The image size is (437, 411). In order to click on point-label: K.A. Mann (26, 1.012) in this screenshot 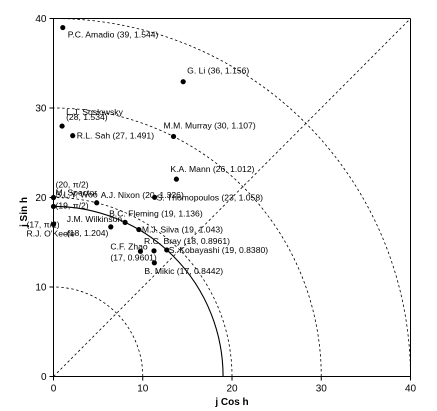, I will do `click(212, 169)`.